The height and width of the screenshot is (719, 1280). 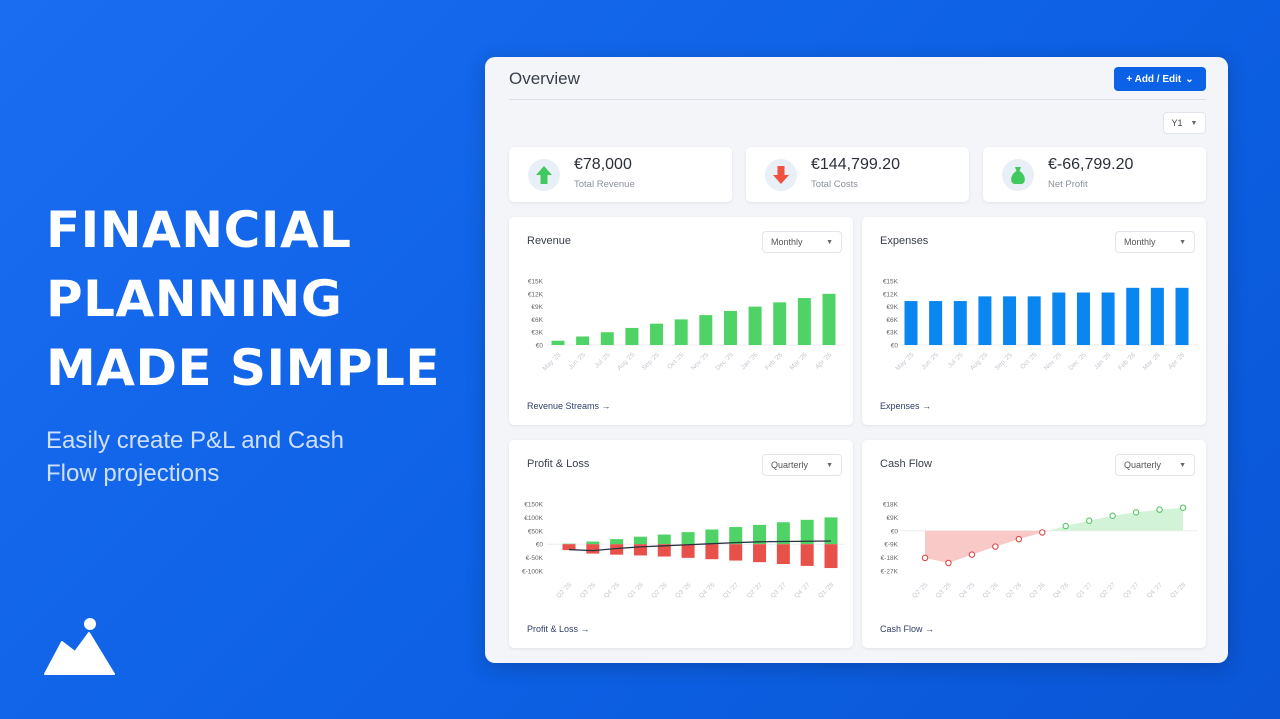 I want to click on y-tick-label: €3K, so click(x=537, y=333).